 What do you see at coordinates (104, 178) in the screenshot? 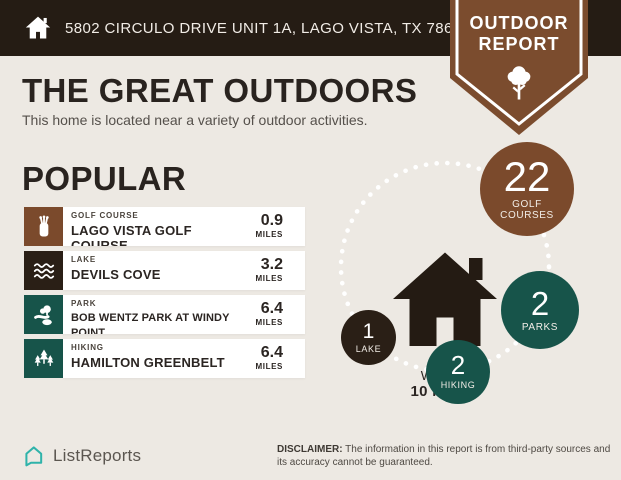
I see `popular-section-title: POPULAR` at bounding box center [104, 178].